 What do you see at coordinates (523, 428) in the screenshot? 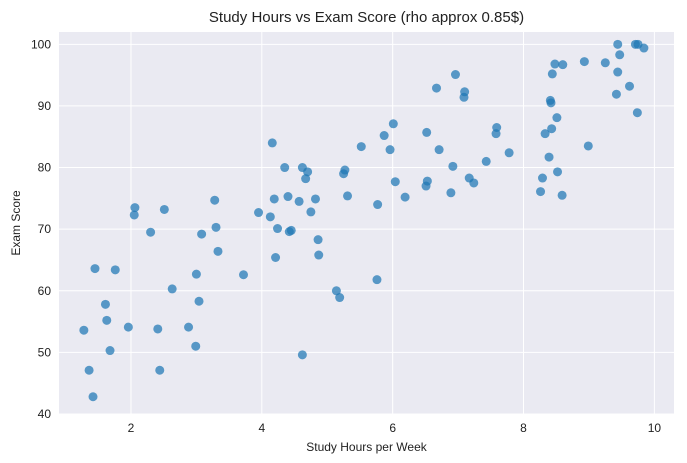
I see `x-tick-label: 8` at bounding box center [523, 428].